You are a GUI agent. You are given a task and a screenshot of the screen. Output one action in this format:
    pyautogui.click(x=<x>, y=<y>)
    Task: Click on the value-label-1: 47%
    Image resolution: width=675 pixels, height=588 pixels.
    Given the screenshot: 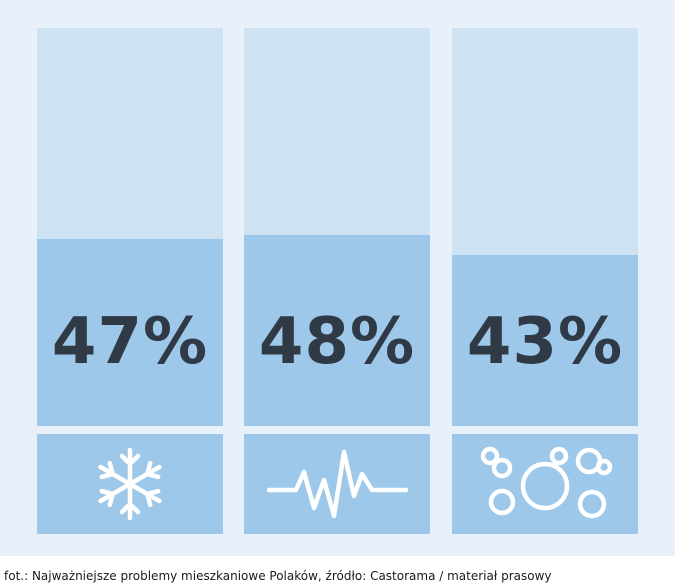 What is the action you would take?
    pyautogui.click(x=130, y=342)
    